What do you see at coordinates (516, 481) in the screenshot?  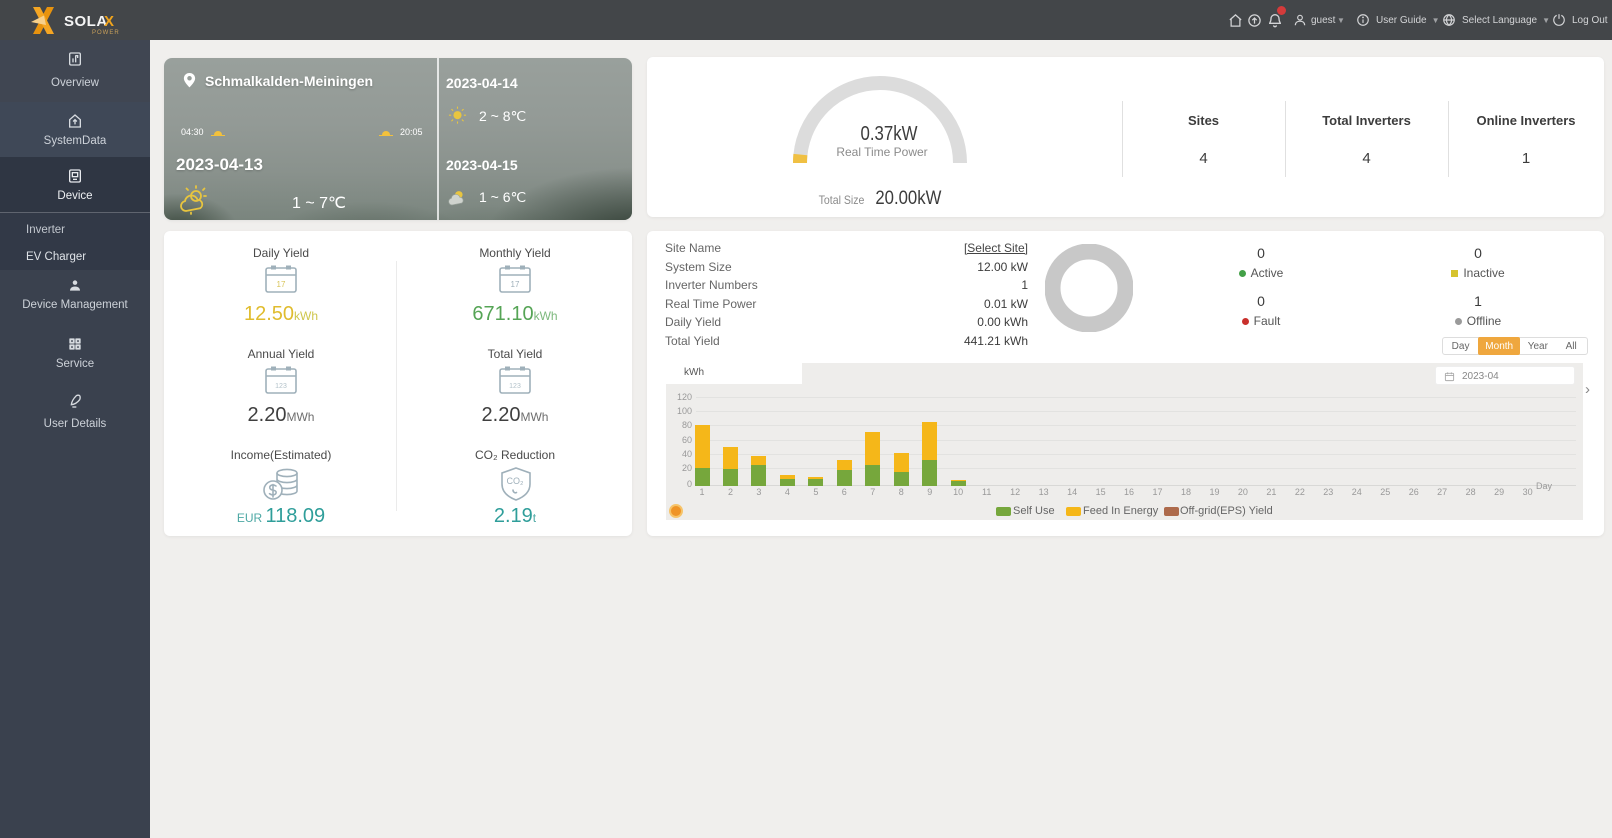 I see `svg-text: CO₂` at bounding box center [516, 481].